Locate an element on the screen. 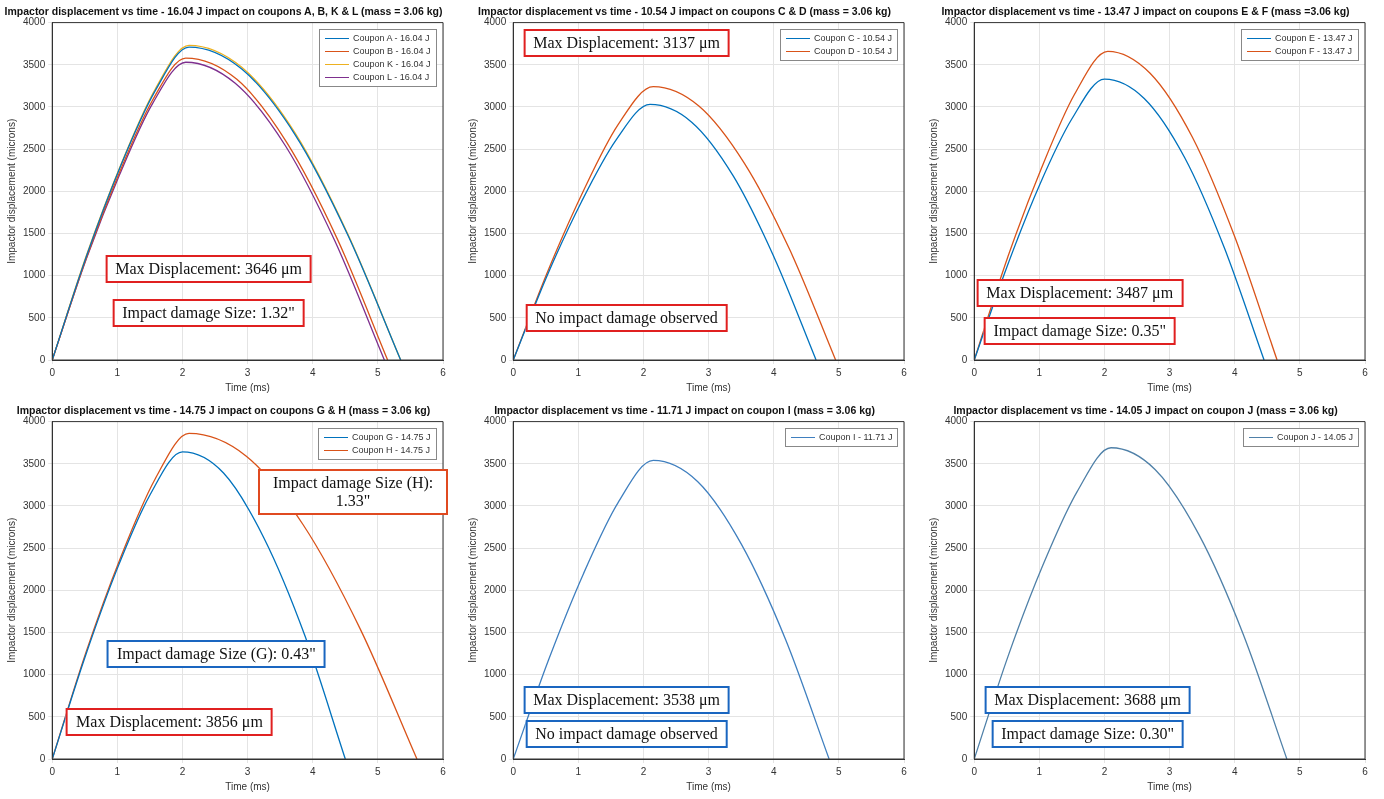 This screenshot has height=799, width=1384. annotation: Impact damage Size: 0.30" is located at coordinates (1087, 733).